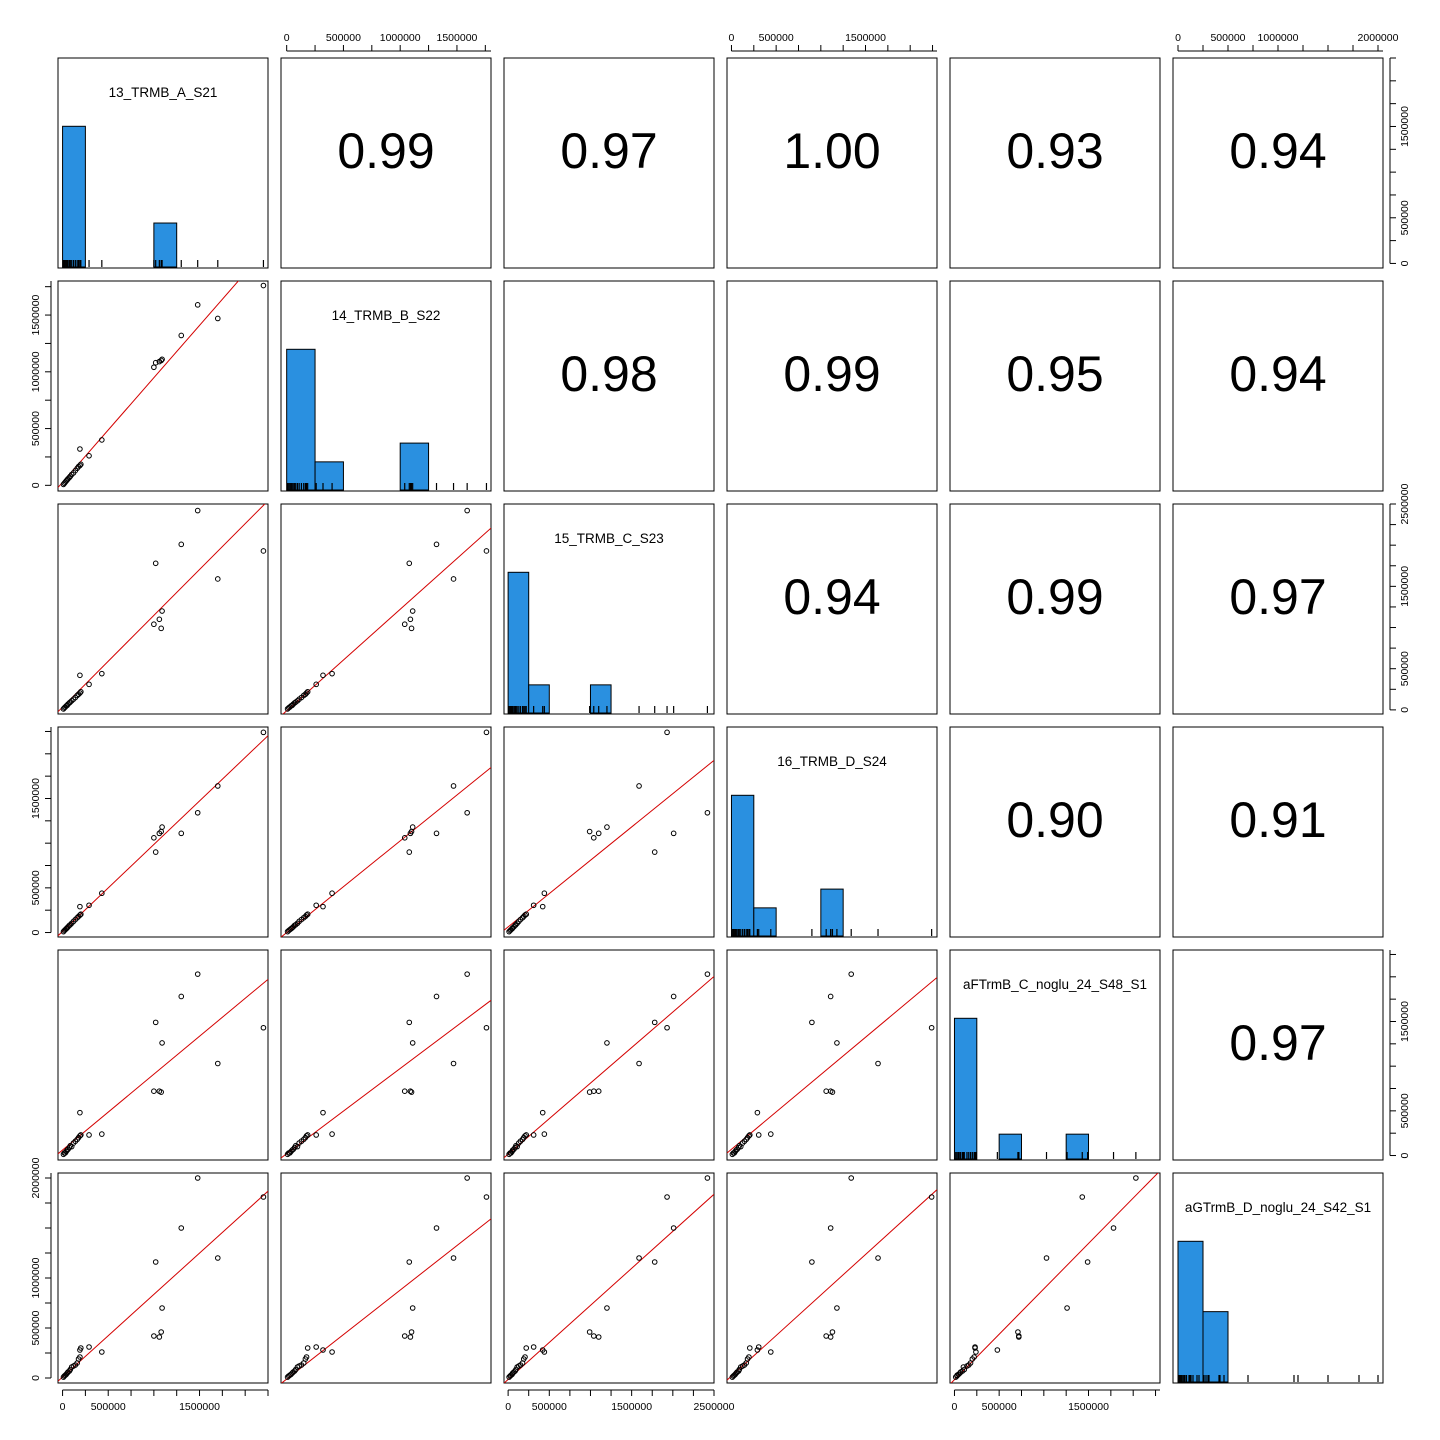 The width and height of the screenshot is (1440, 1440). What do you see at coordinates (620, 1401) in the screenshot?
I see `x-axis-bottom-col2: 0 500000 1500000 2500000` at bounding box center [620, 1401].